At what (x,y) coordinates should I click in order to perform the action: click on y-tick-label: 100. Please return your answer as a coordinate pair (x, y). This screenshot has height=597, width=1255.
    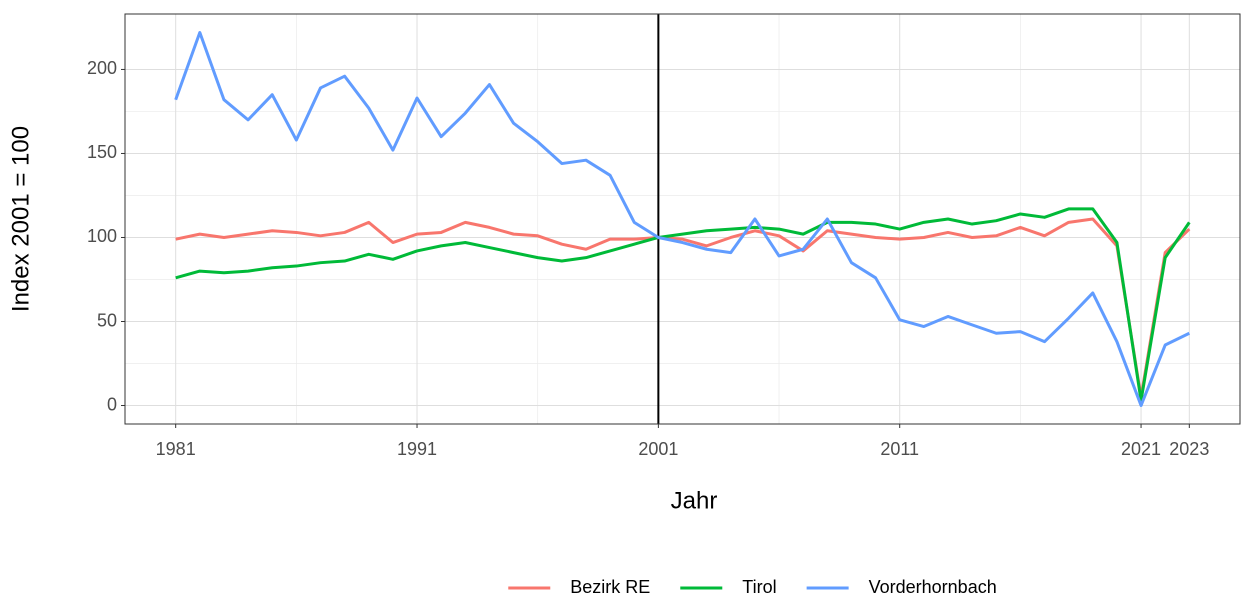
    Looking at the image, I should click on (102, 236).